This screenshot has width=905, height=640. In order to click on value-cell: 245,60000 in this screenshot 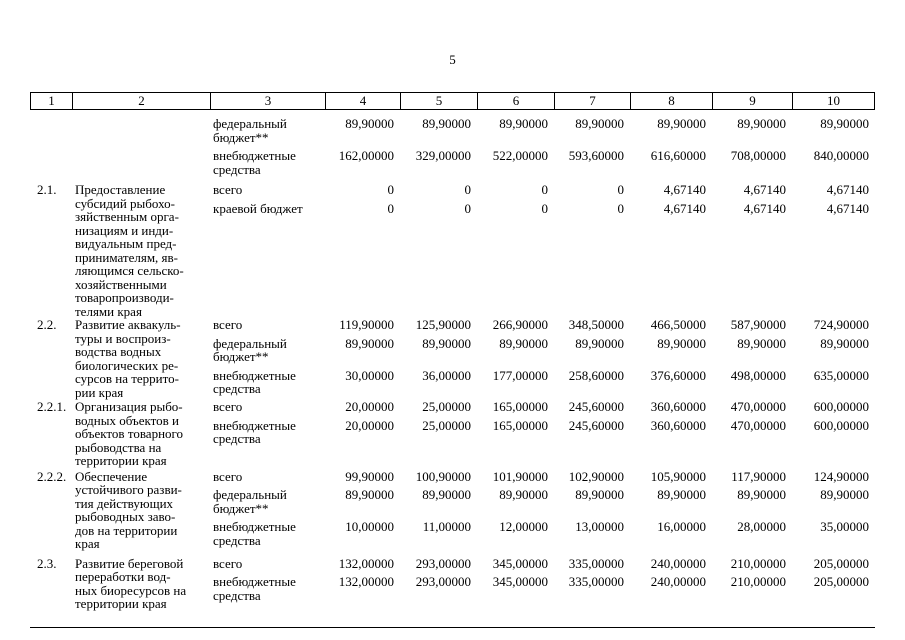, I will do `click(596, 425)`.